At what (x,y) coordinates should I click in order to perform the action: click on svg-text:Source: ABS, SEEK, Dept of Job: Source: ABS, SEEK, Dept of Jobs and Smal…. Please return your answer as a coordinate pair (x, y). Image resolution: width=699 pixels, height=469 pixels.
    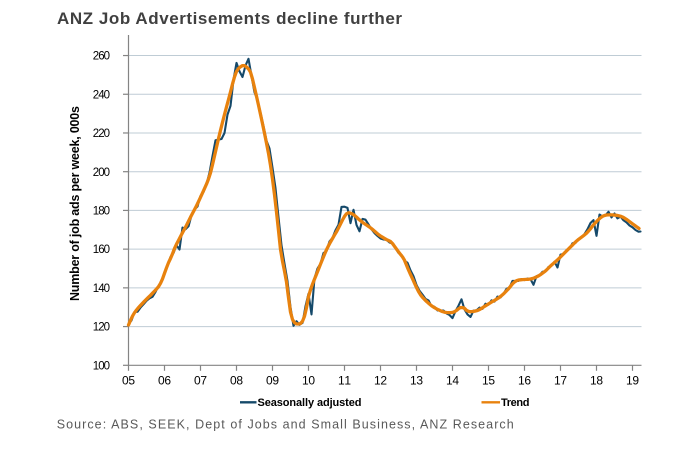
    Looking at the image, I should click on (285, 425).